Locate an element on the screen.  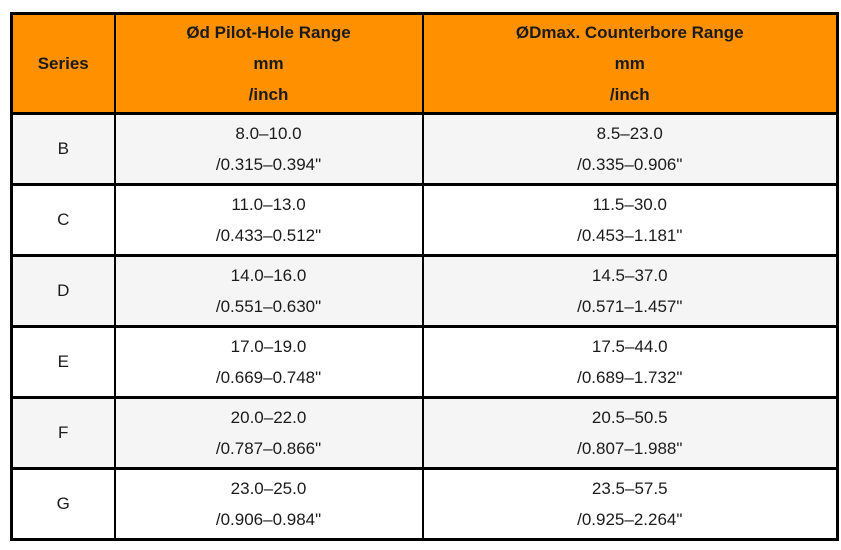
counterbore-inch-value: /0.571–1.457" is located at coordinates (630, 306).